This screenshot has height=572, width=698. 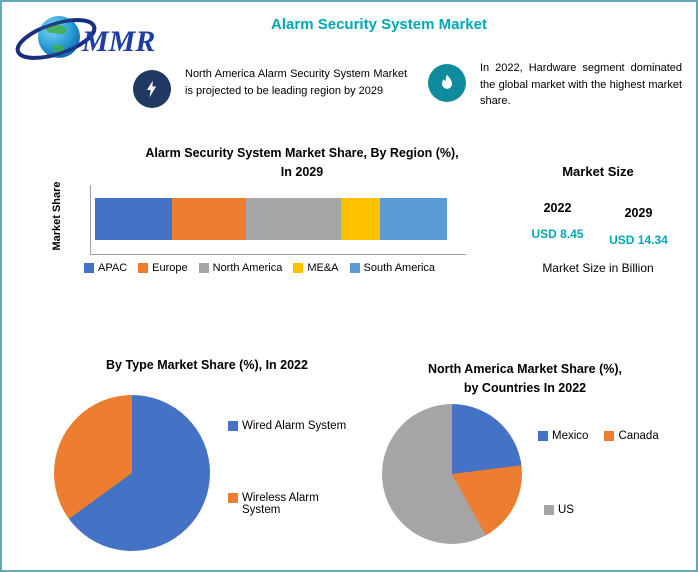 I want to click on market-size-value-2029: USD 14.34, so click(x=638, y=240).